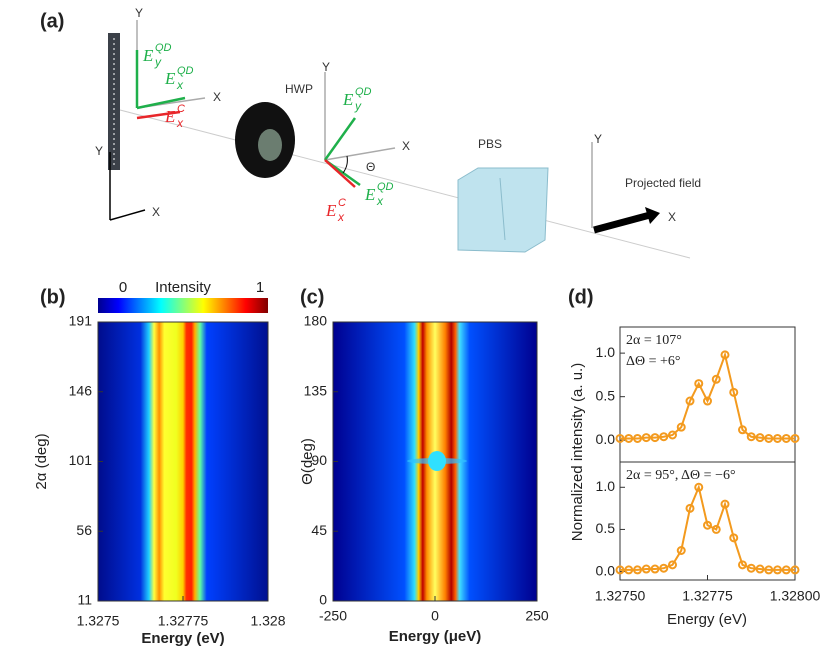 The height and width of the screenshot is (664, 830). I want to click on y-tick-label: 11, so click(84, 600).